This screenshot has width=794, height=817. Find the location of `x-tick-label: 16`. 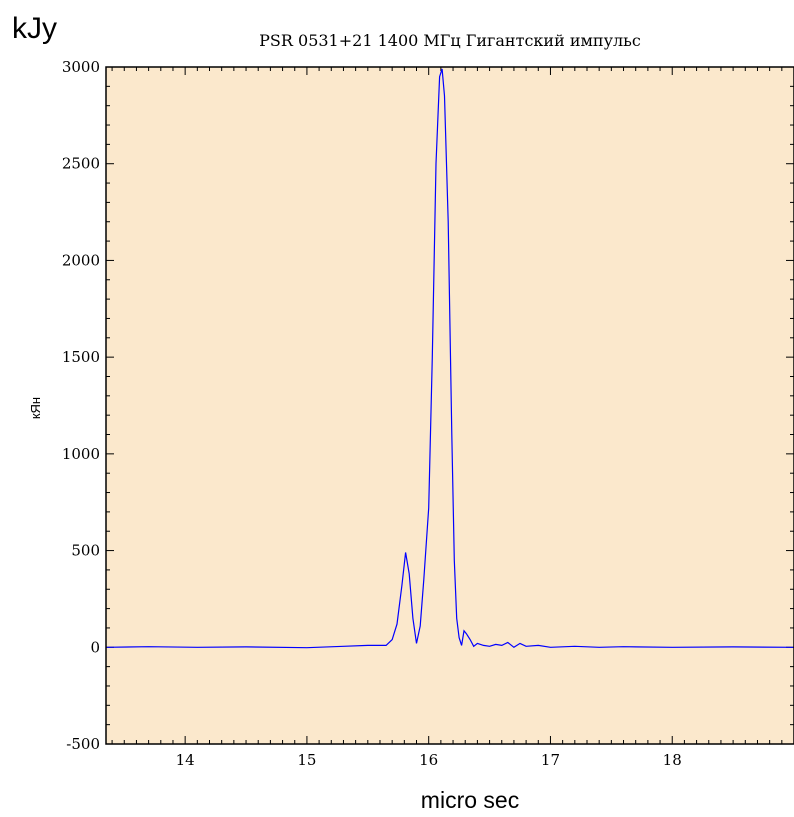

x-tick-label: 16 is located at coordinates (428, 760).